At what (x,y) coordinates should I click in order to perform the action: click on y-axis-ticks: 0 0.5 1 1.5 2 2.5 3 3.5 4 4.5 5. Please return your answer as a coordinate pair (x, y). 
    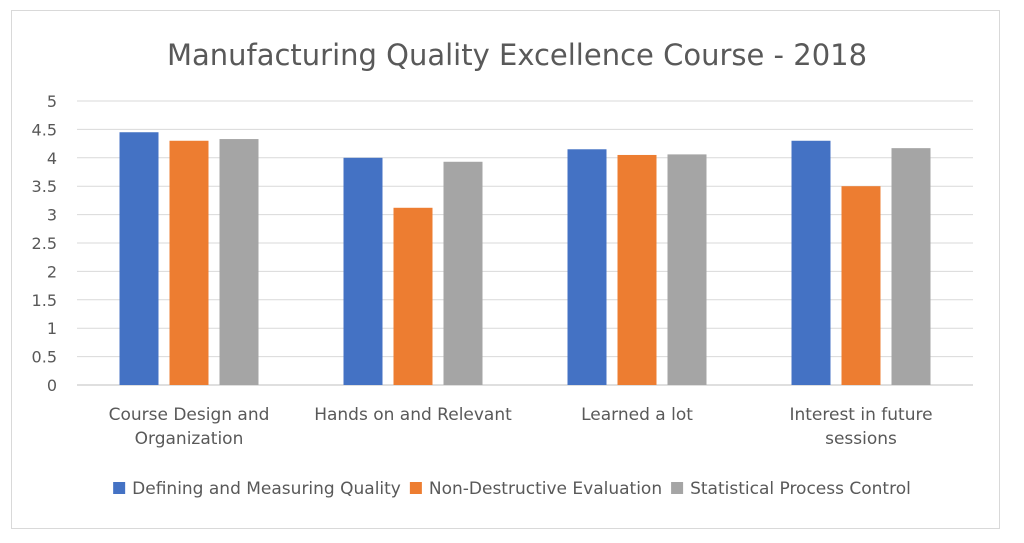
    Looking at the image, I should click on (44, 243).